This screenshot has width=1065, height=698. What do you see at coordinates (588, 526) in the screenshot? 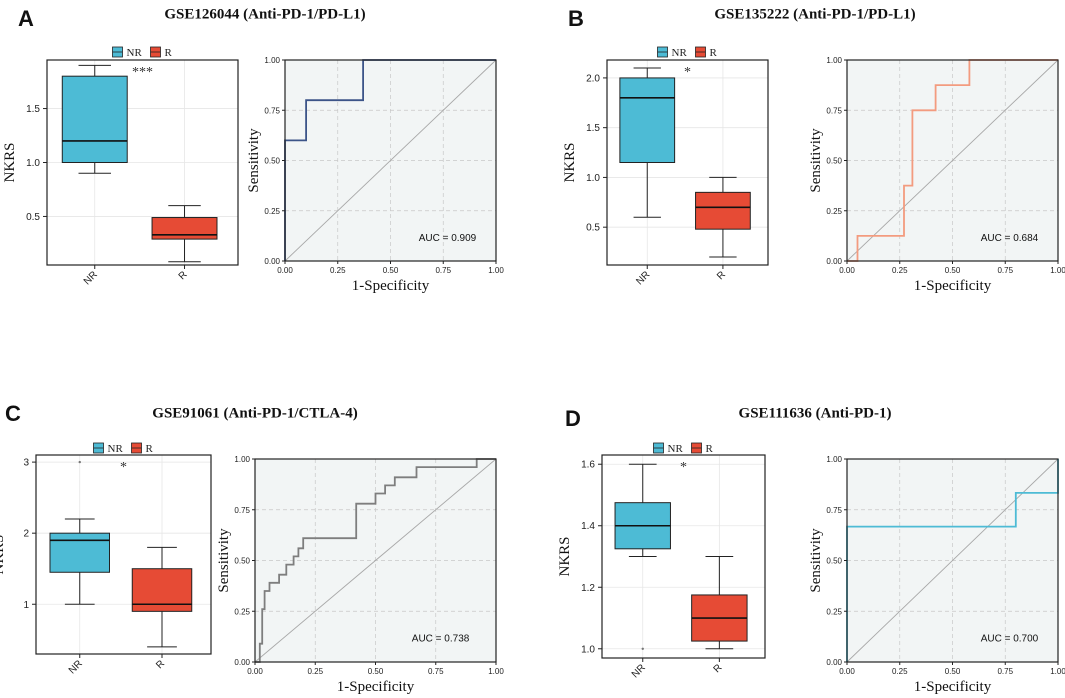
I see `y-tick-label: 1.4` at bounding box center [588, 526].